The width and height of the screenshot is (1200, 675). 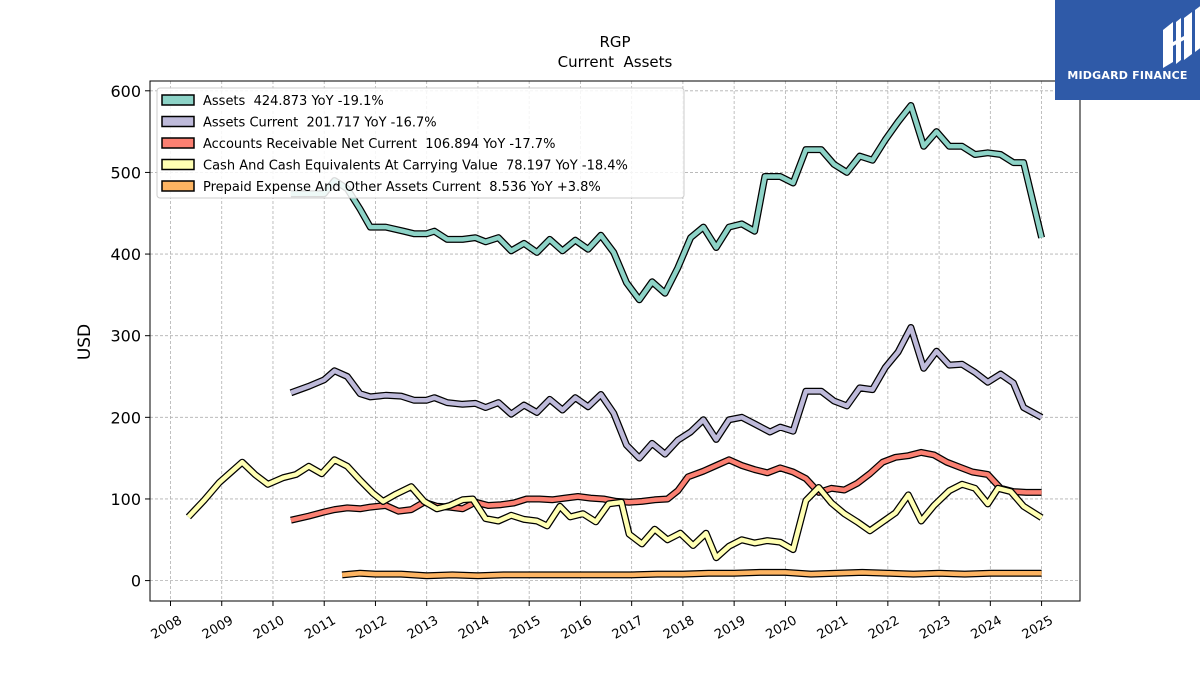 I want to click on y-tick-label: 600, so click(x=125, y=91).